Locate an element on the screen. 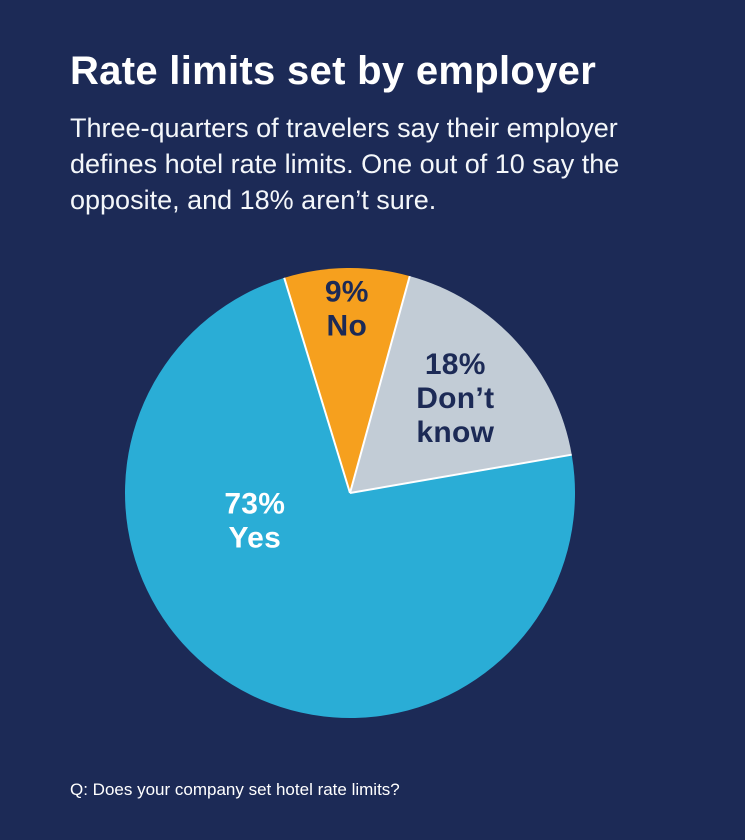 The height and width of the screenshot is (840, 745). pie-slice-label-yes: 73% Yes is located at coordinates (254, 520).